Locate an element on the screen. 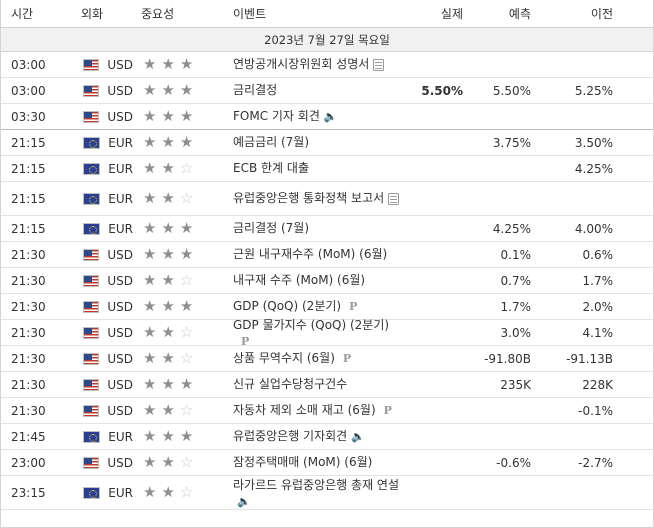 The height and width of the screenshot is (528, 654). event-name-cell: 근원 내구재수주 (MoM) (6월) is located at coordinates (311, 254).